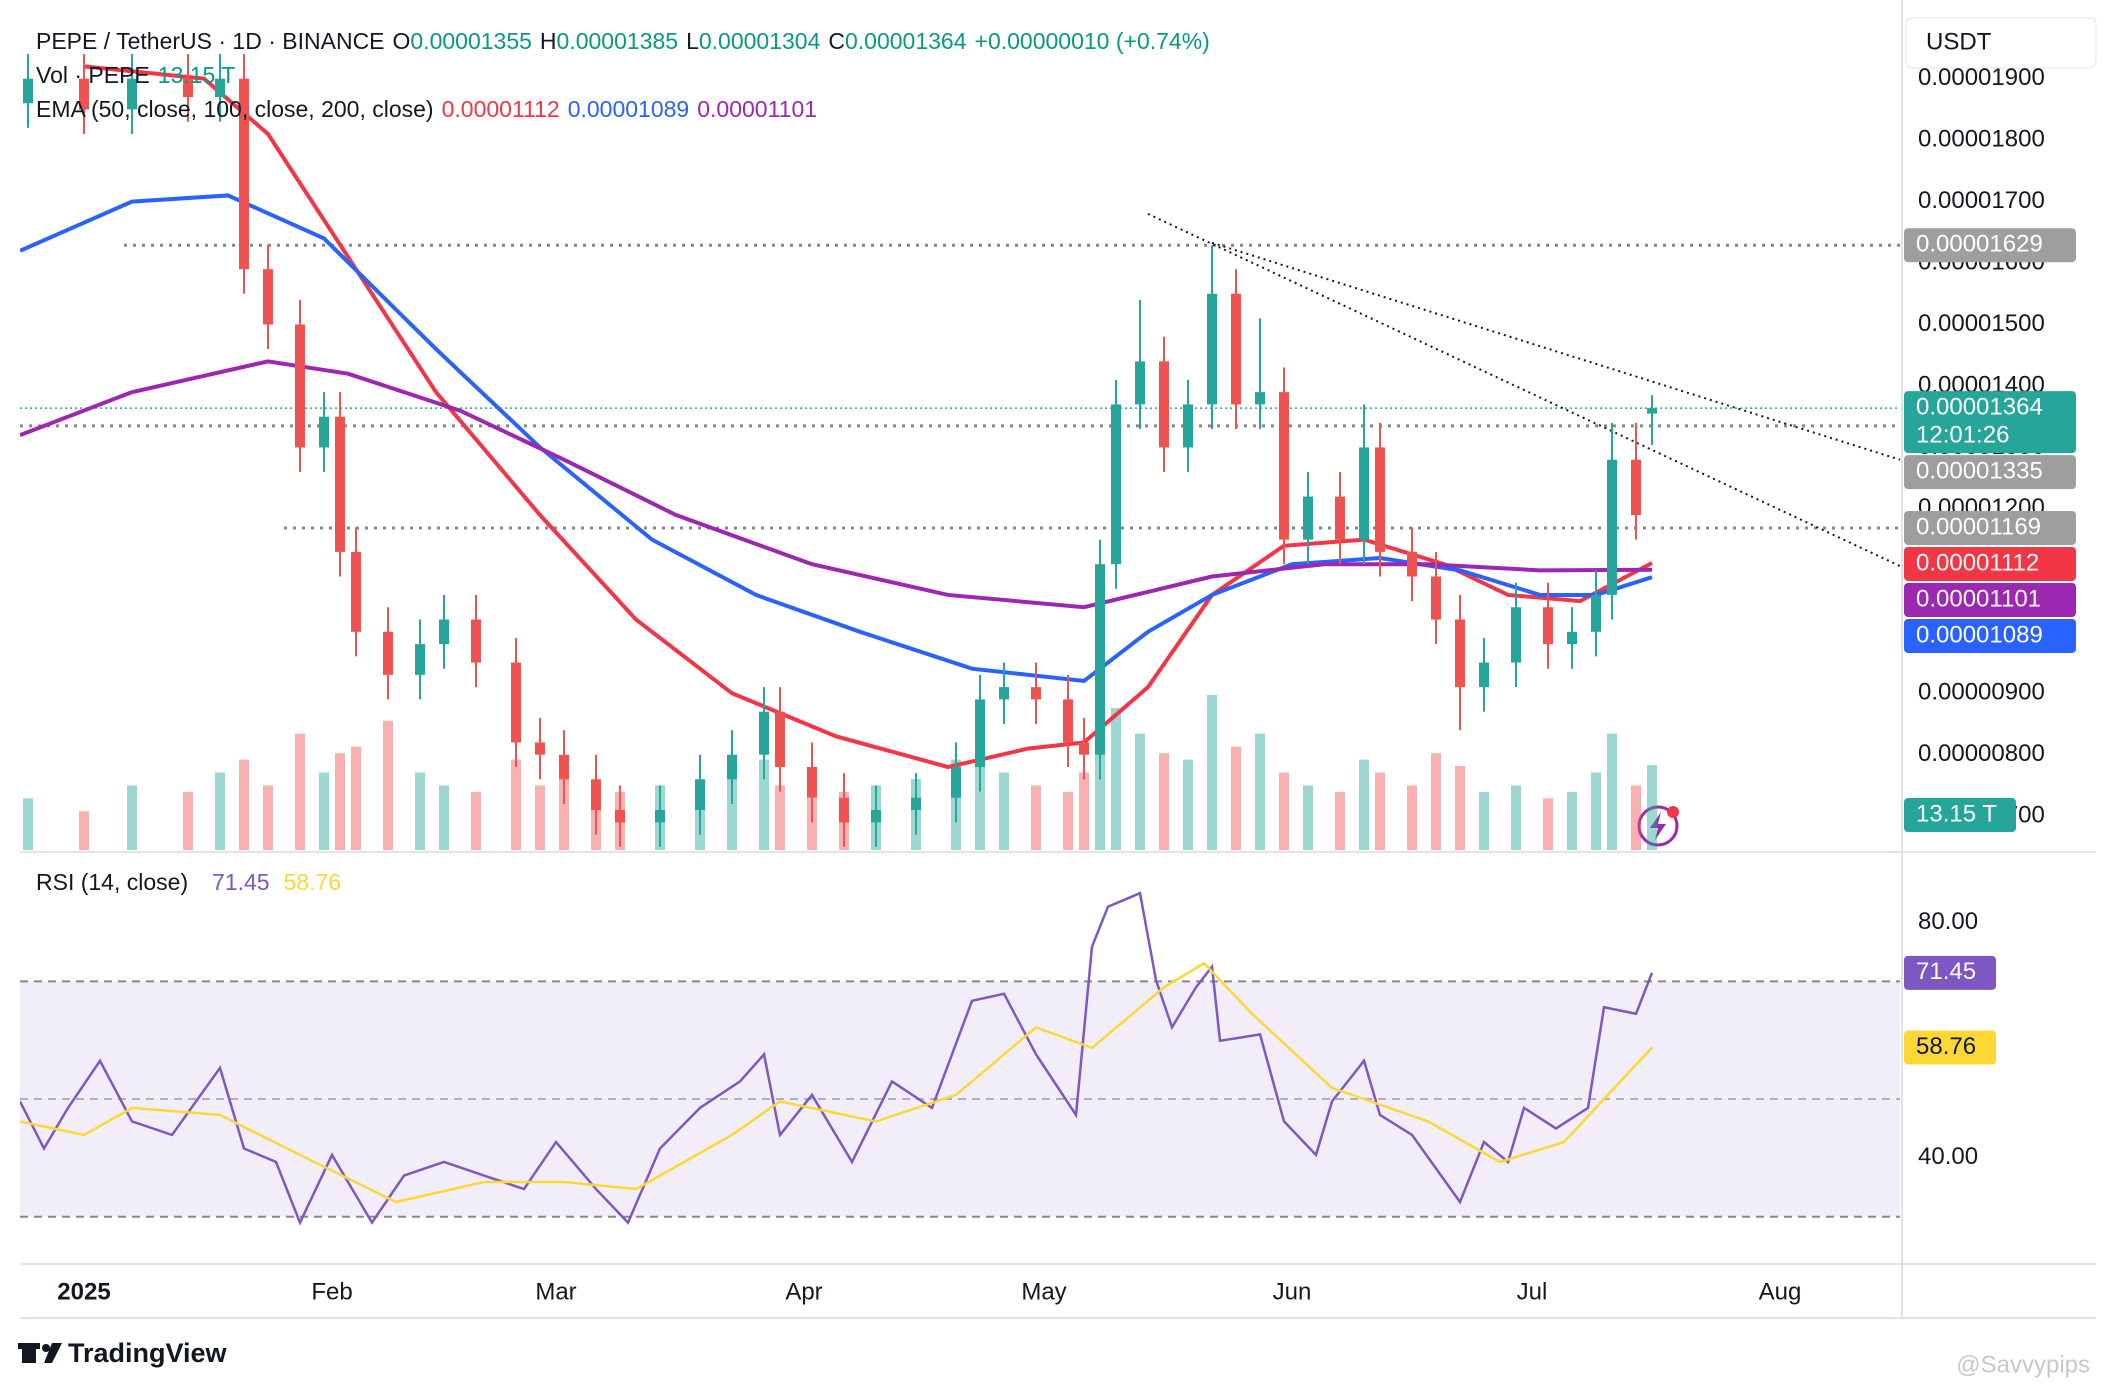 This screenshot has height=1389, width=2116. What do you see at coordinates (1978, 526) in the screenshot?
I see `price-label: 0.00001169` at bounding box center [1978, 526].